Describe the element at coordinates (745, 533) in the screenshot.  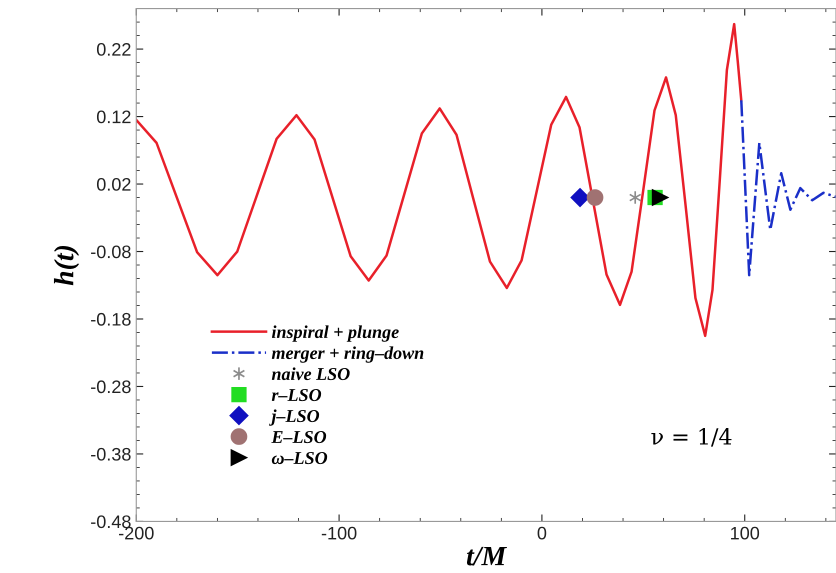
I see `x-tick-label: 100` at that location.